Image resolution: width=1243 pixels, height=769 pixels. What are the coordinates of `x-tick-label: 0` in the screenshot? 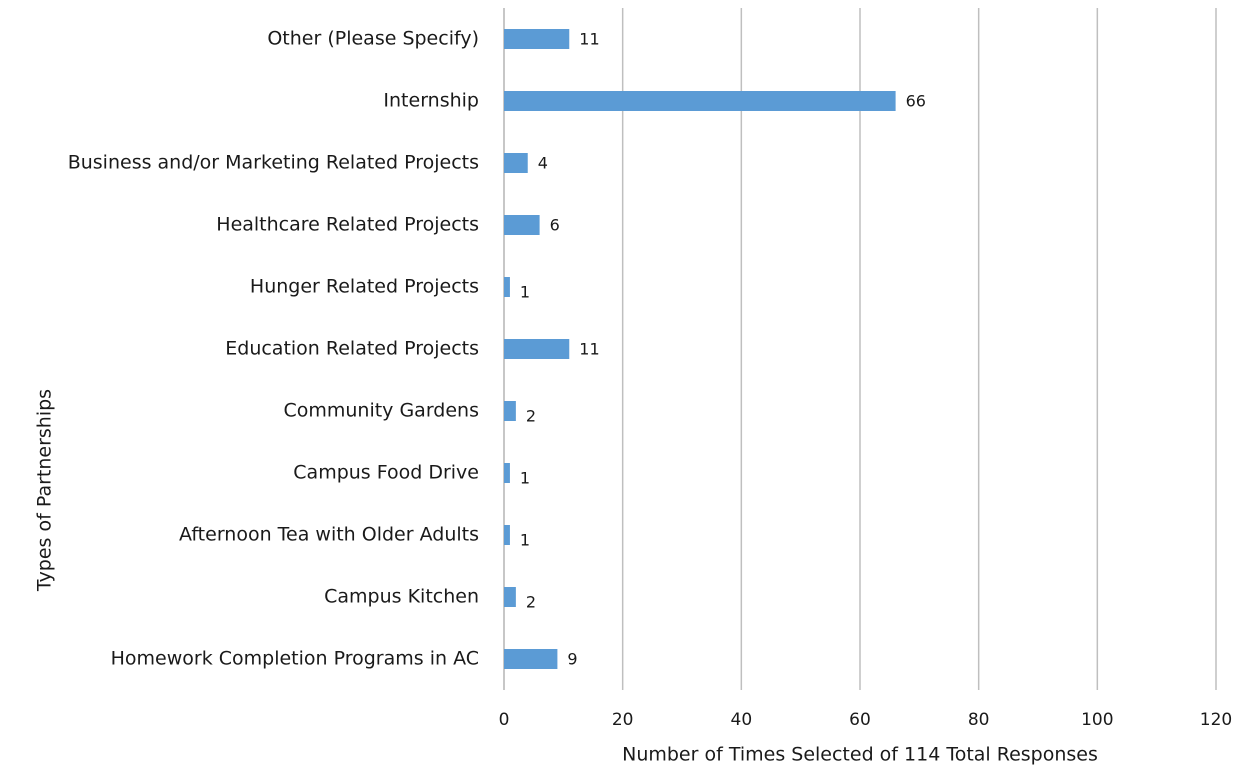 It's located at (504, 720).